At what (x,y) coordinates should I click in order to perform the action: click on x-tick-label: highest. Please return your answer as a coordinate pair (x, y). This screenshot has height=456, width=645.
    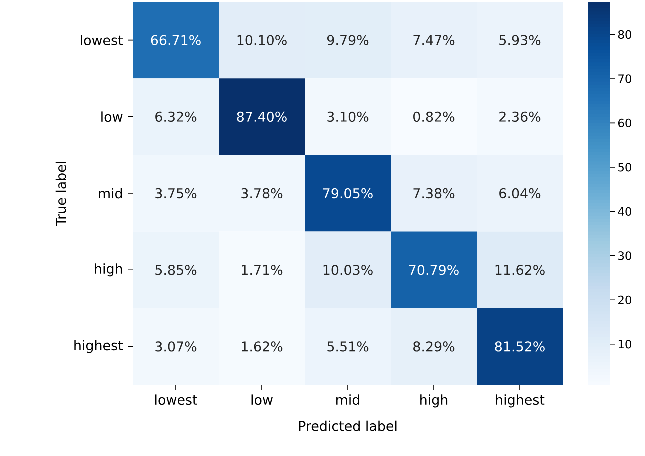
    Looking at the image, I should click on (520, 401).